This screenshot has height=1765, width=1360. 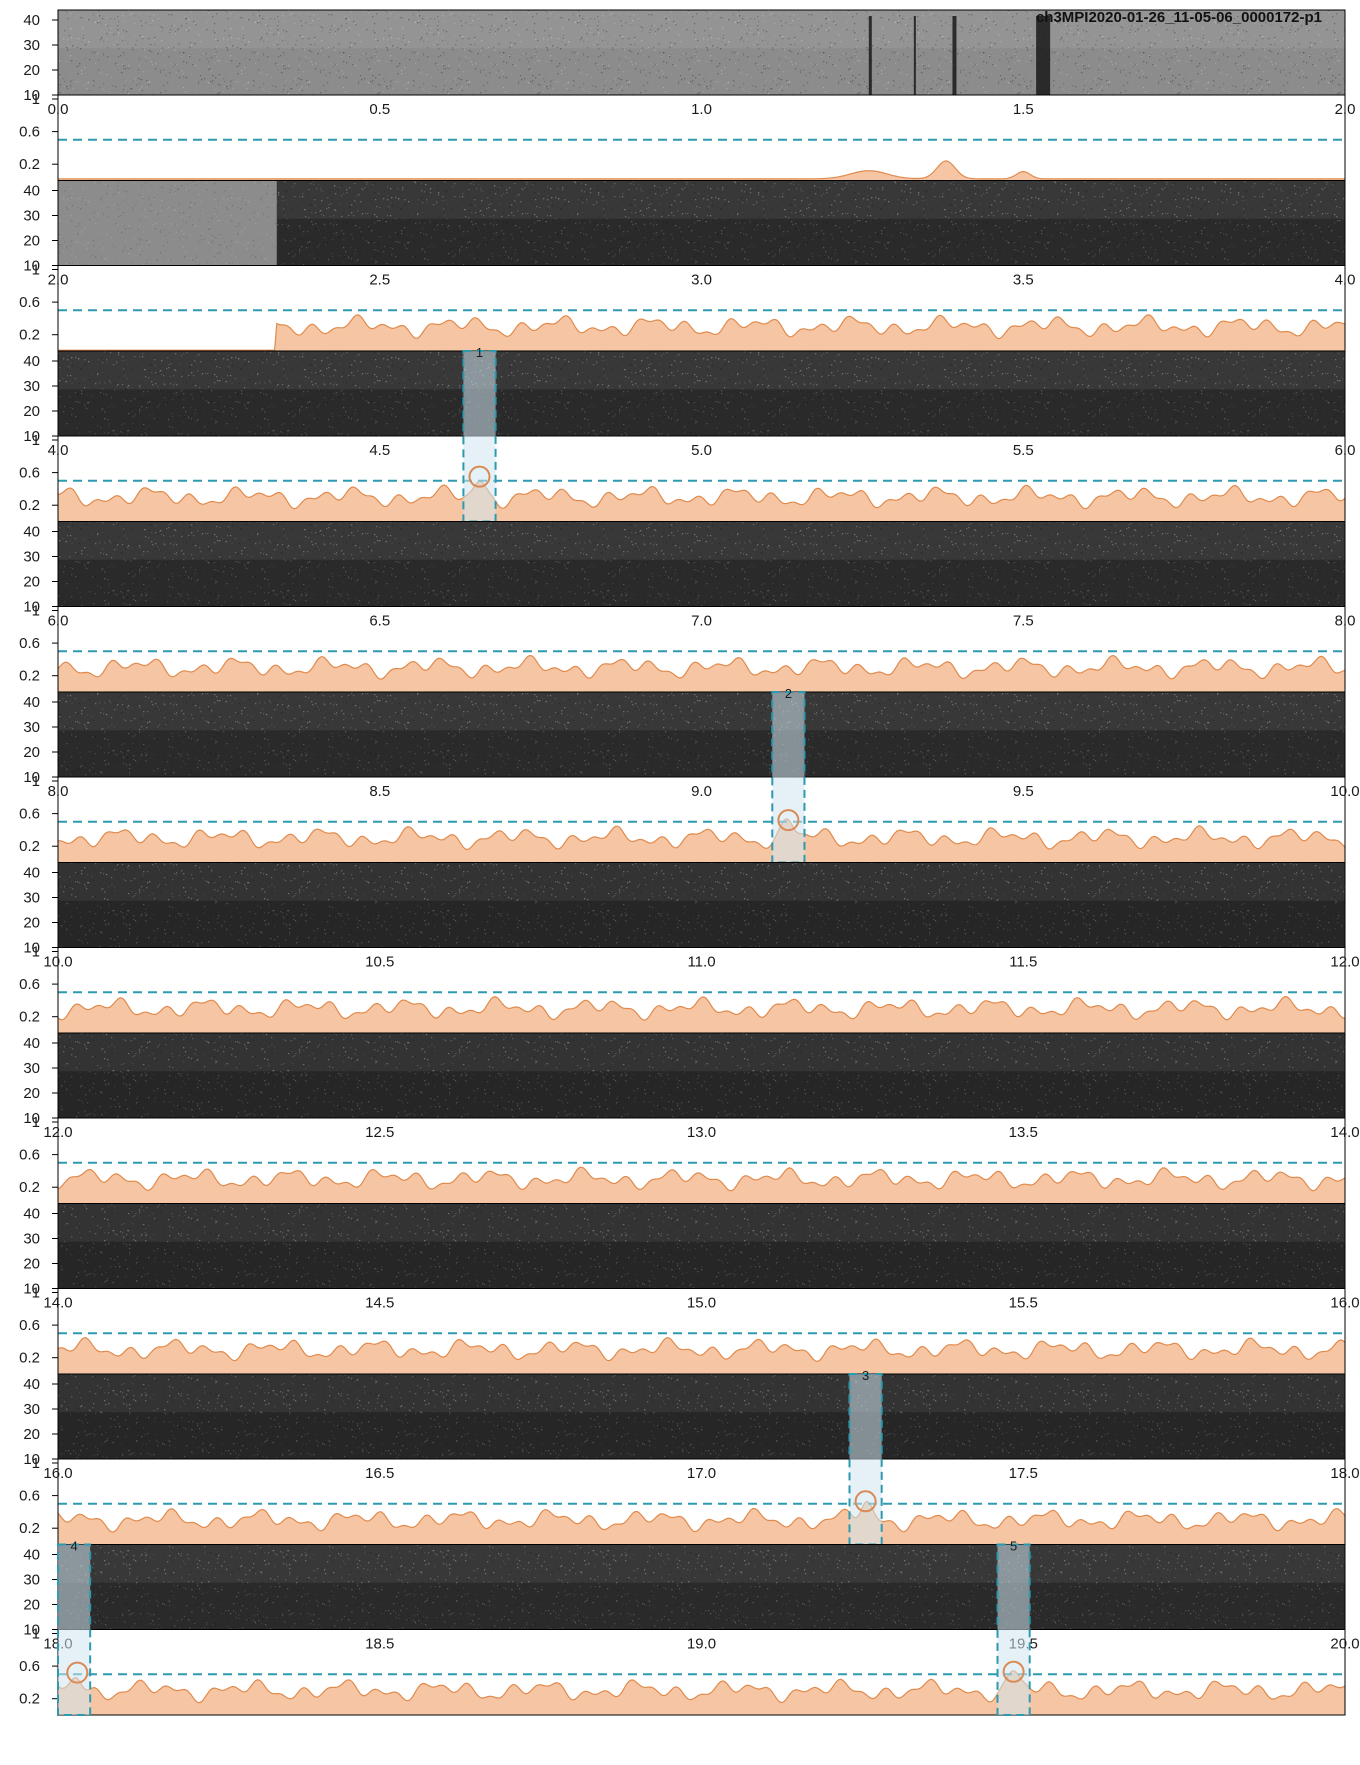 What do you see at coordinates (1023, 1303) in the screenshot?
I see `time-tick-label: 15.5` at bounding box center [1023, 1303].